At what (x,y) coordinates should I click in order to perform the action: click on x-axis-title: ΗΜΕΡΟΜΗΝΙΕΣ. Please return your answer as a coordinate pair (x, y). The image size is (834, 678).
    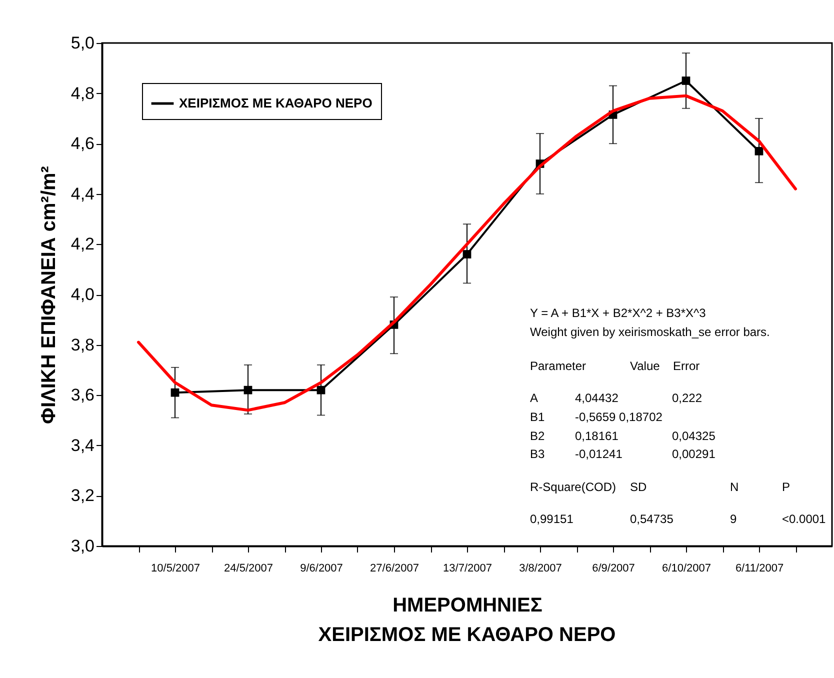
    Looking at the image, I should click on (467, 605).